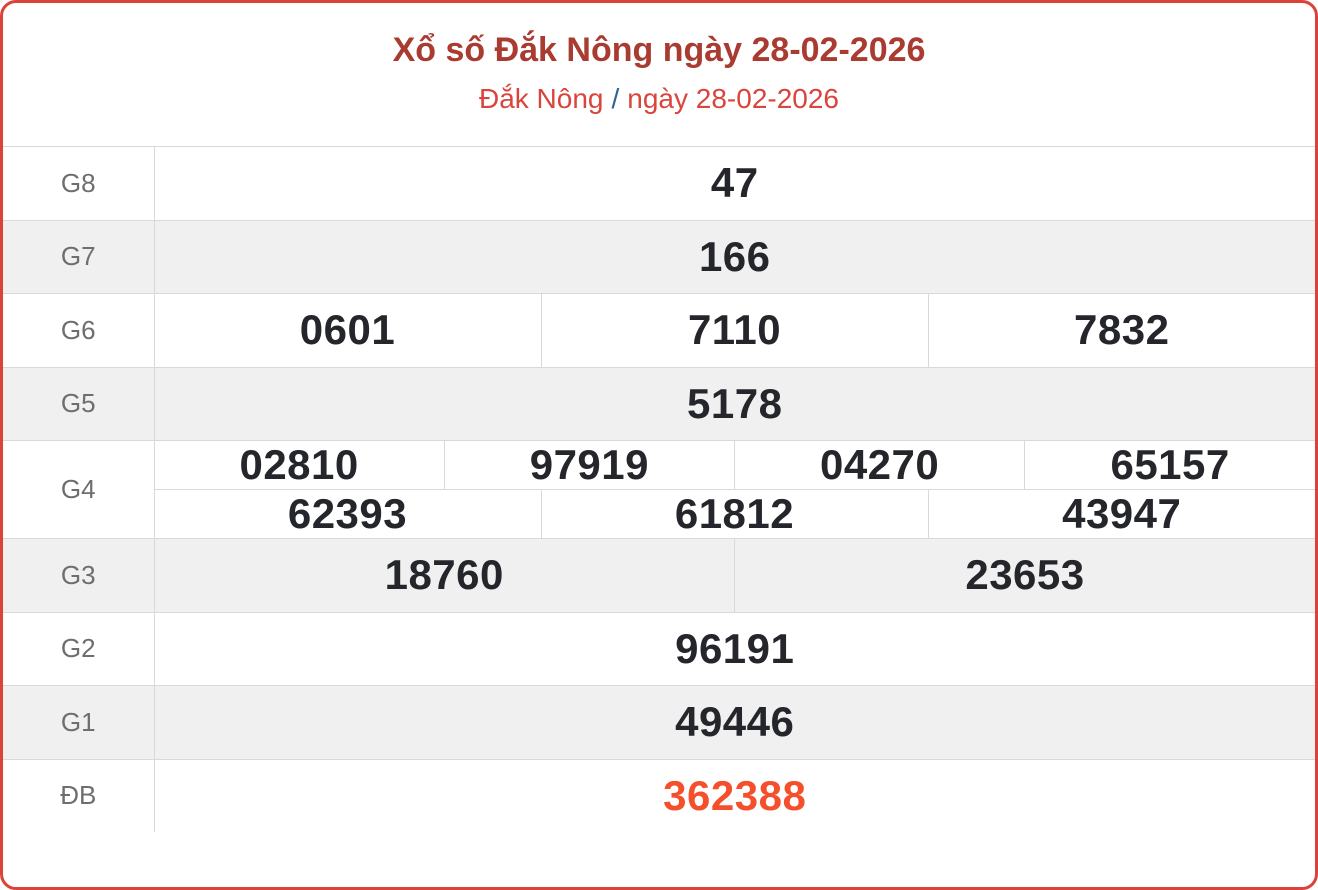 The image size is (1318, 890). I want to click on breadcrumb: Đắk Nông / ngày 28-02-2026, so click(659, 99).